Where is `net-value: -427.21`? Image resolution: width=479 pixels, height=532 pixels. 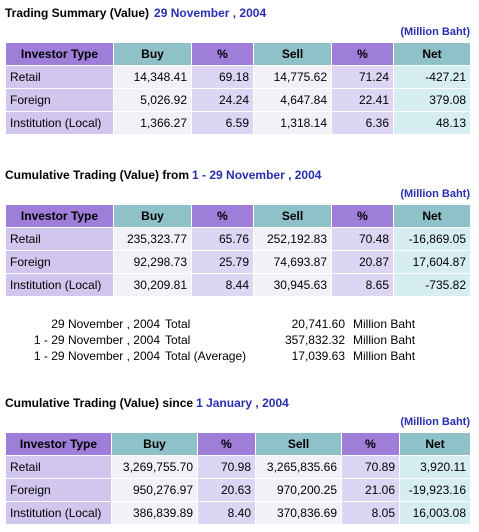 net-value: -427.21 is located at coordinates (432, 77).